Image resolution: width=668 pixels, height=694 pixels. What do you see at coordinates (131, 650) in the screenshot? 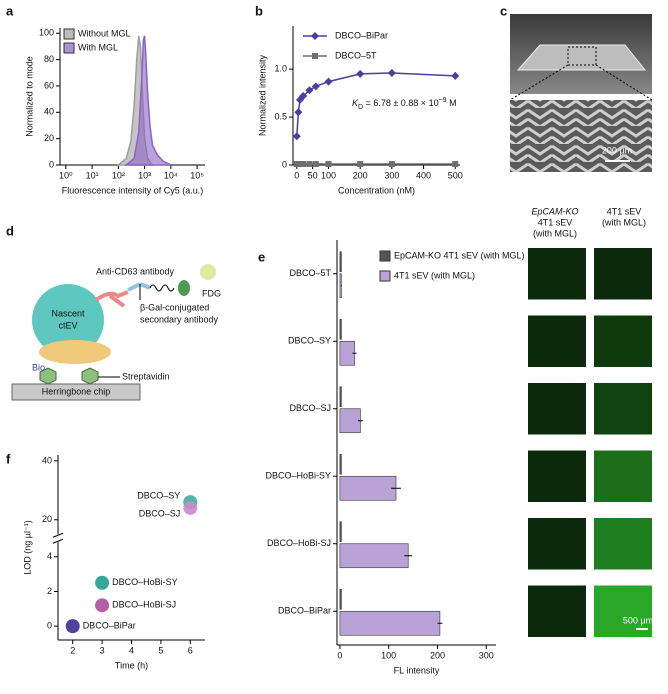
I see `x-tick-label: 4` at bounding box center [131, 650].